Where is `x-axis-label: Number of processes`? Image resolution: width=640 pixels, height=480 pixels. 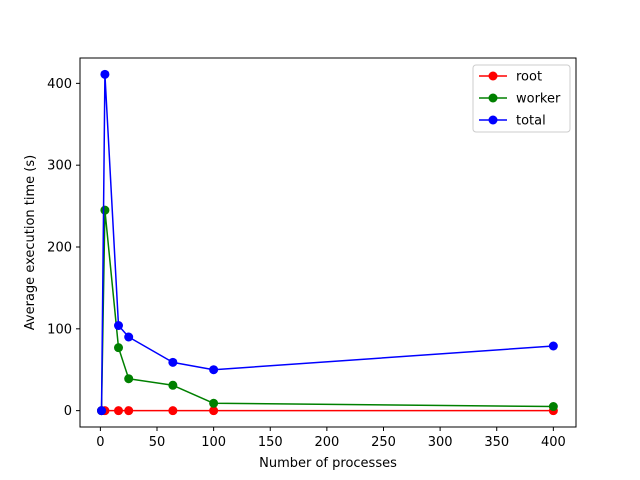
x-axis-label: Number of processes is located at coordinates (328, 463).